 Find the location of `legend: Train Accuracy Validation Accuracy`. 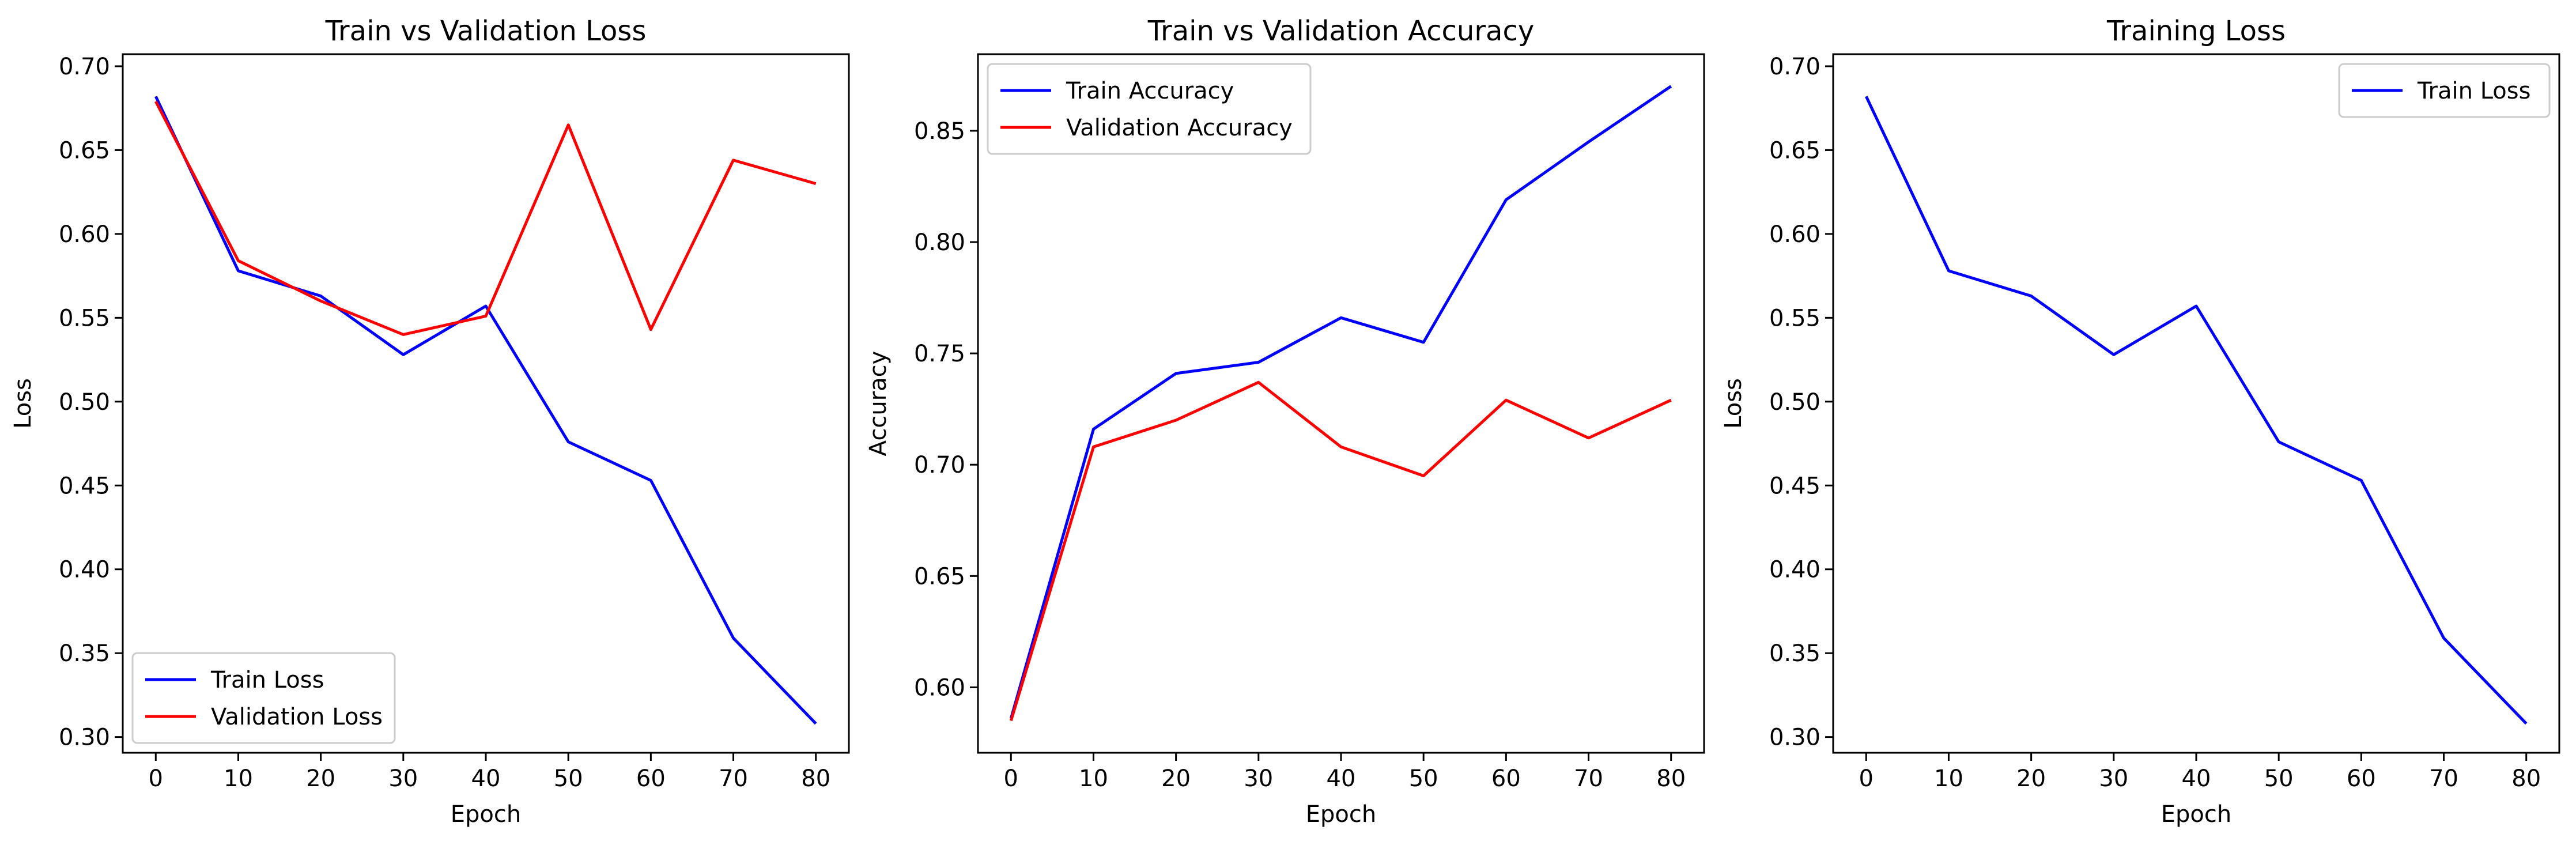

legend: Train Accuracy Validation Accuracy is located at coordinates (1149, 109).